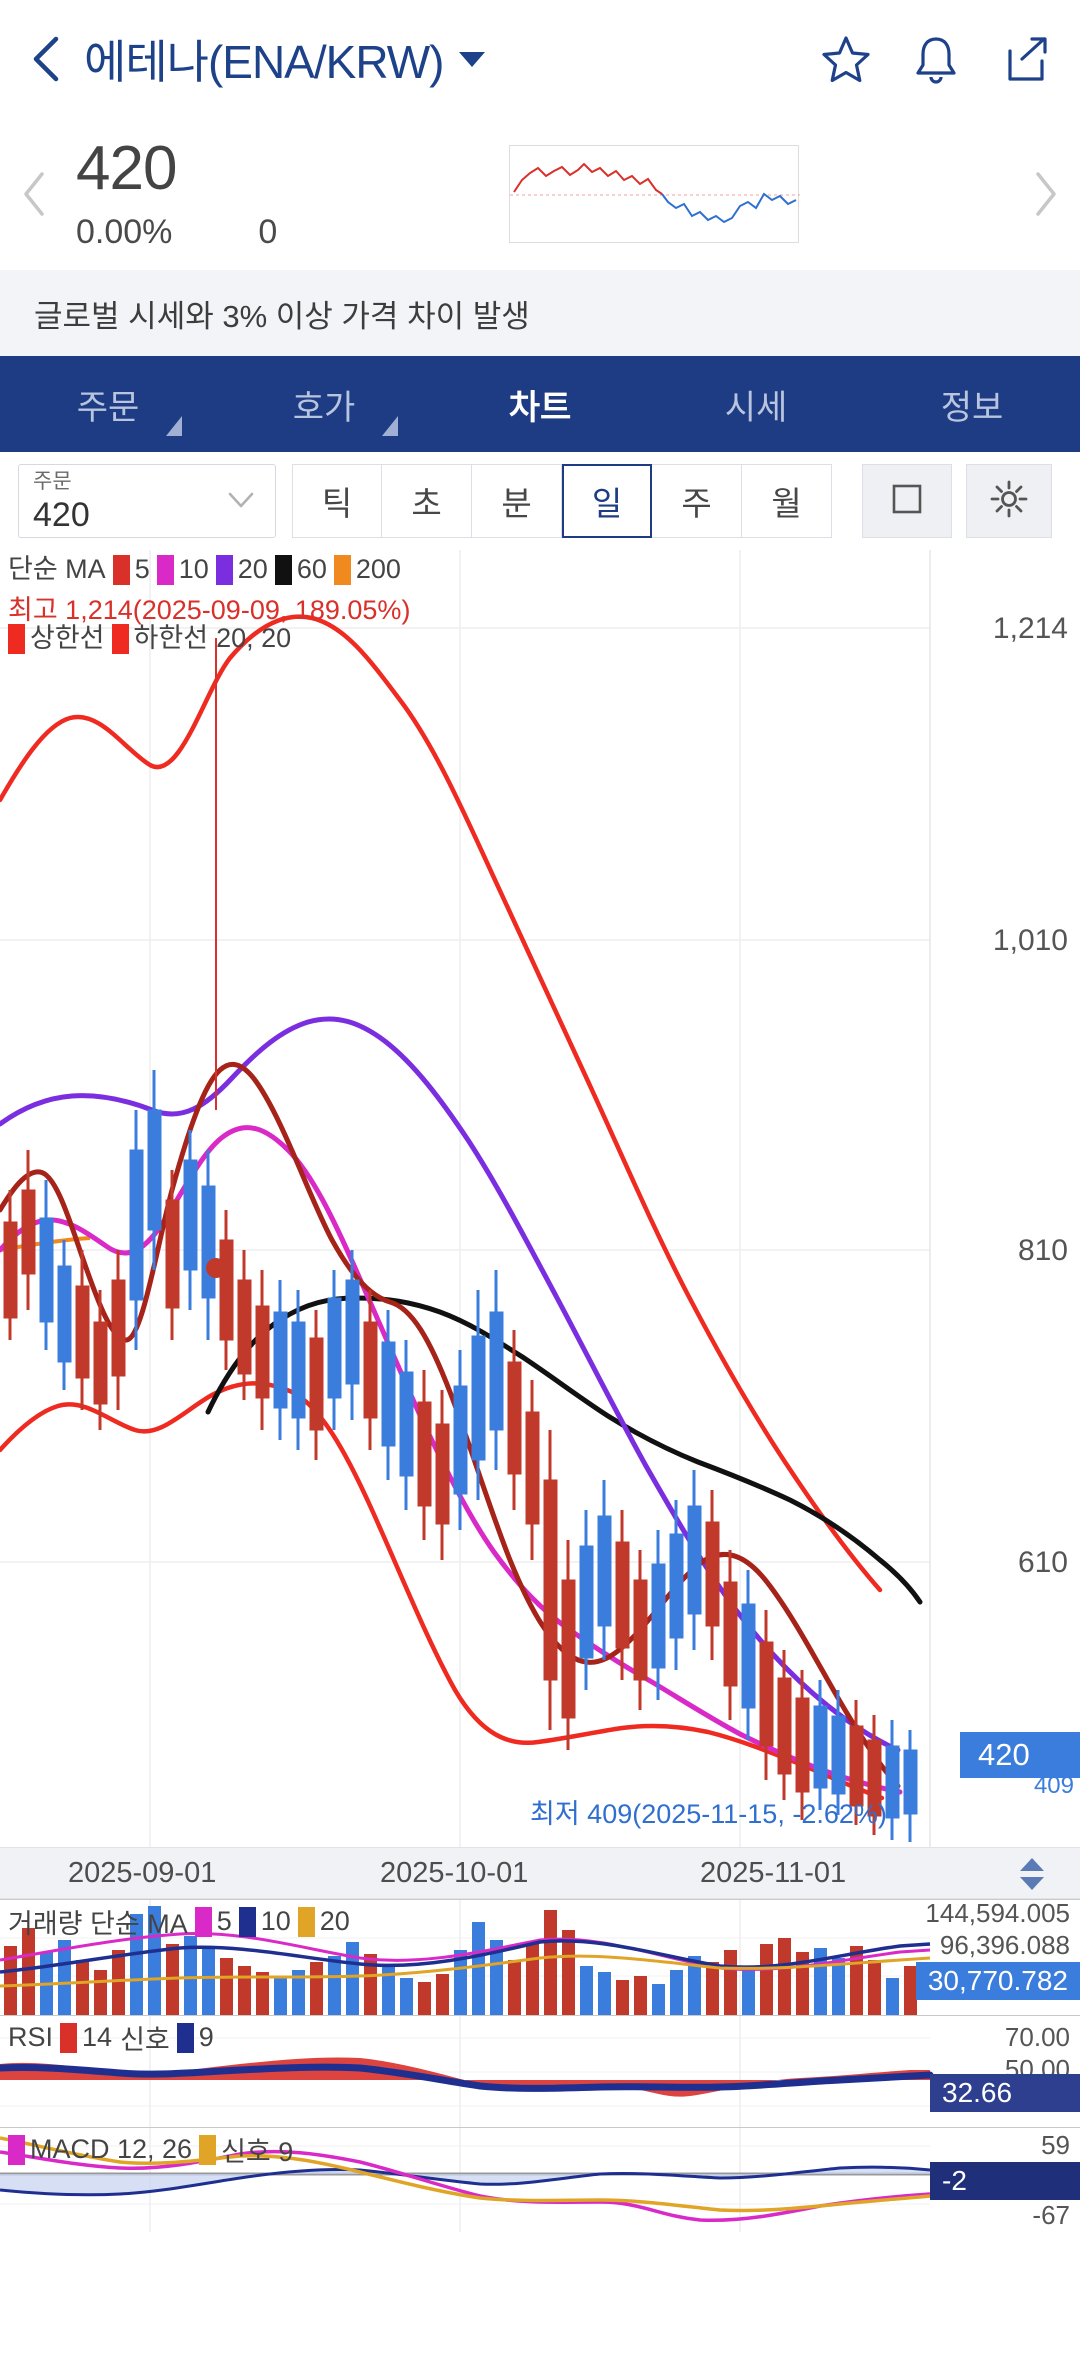  I want to click on macd-current-badge: -2, so click(1005, 2181).